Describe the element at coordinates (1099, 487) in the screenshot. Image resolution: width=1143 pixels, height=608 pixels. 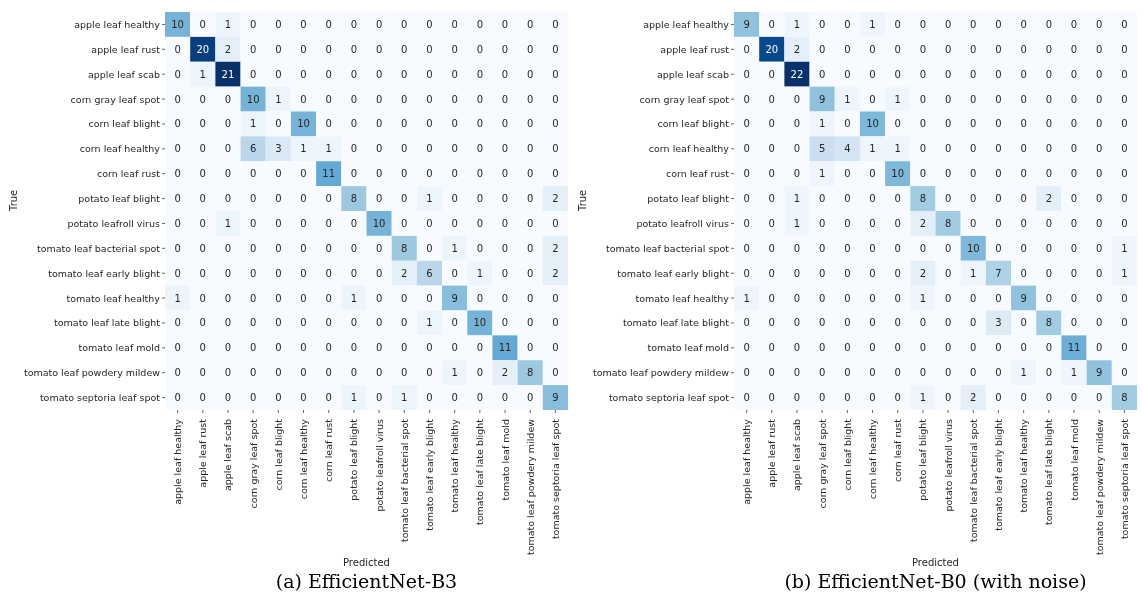
I see `x-tick-label: tomato leaf powdery mildew` at that location.